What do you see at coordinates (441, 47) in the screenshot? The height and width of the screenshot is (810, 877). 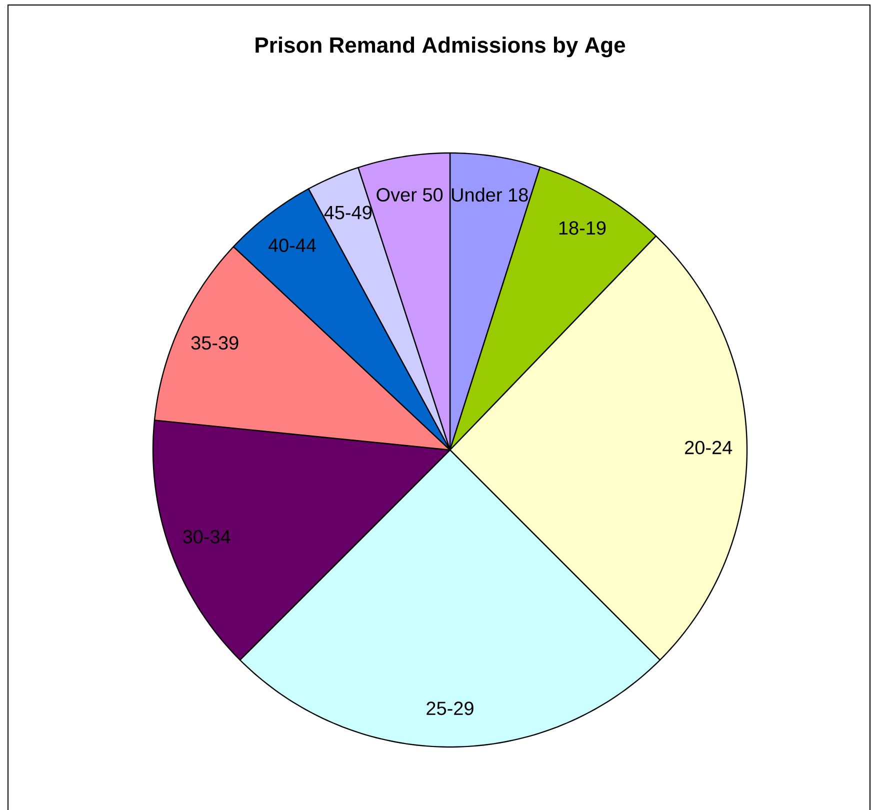 I see `chart-title: Prison Remand Admissions by Age` at bounding box center [441, 47].